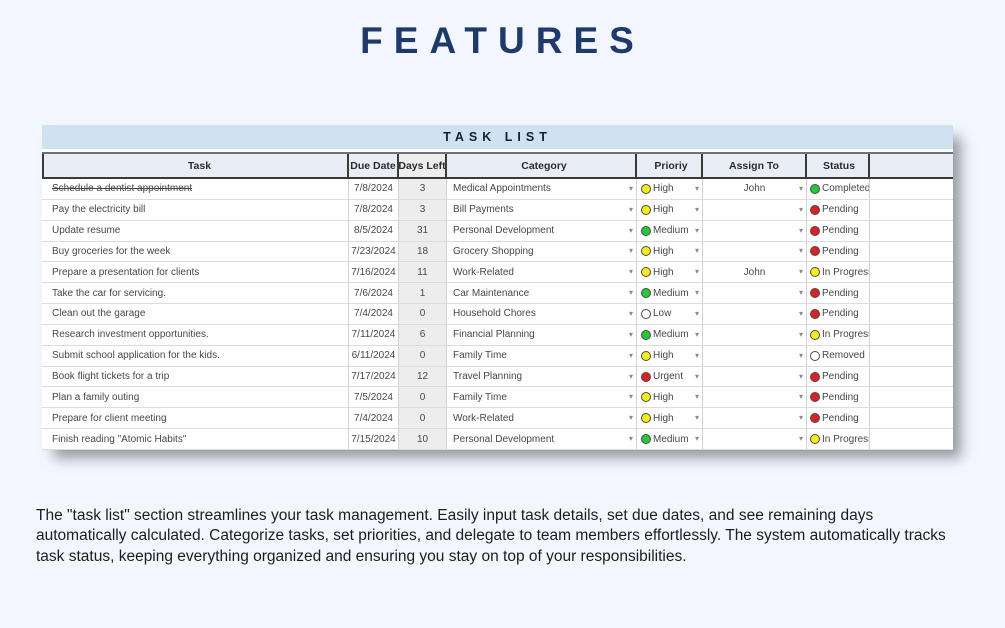 The width and height of the screenshot is (1005, 628). I want to click on due-date-cell: 8/5/2024, so click(374, 230).